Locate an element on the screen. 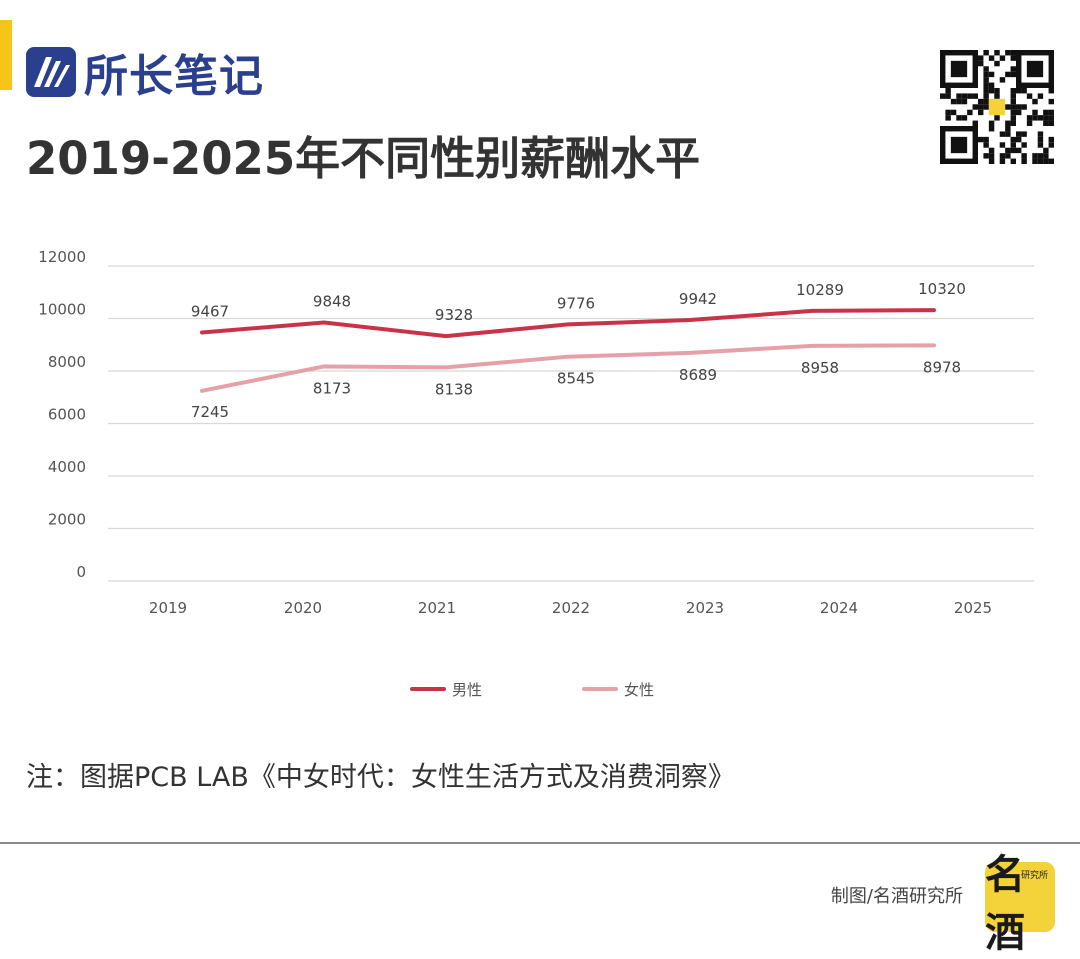 This screenshot has width=1080, height=959. brand-logo: 所长笔记 is located at coordinates (145, 74).